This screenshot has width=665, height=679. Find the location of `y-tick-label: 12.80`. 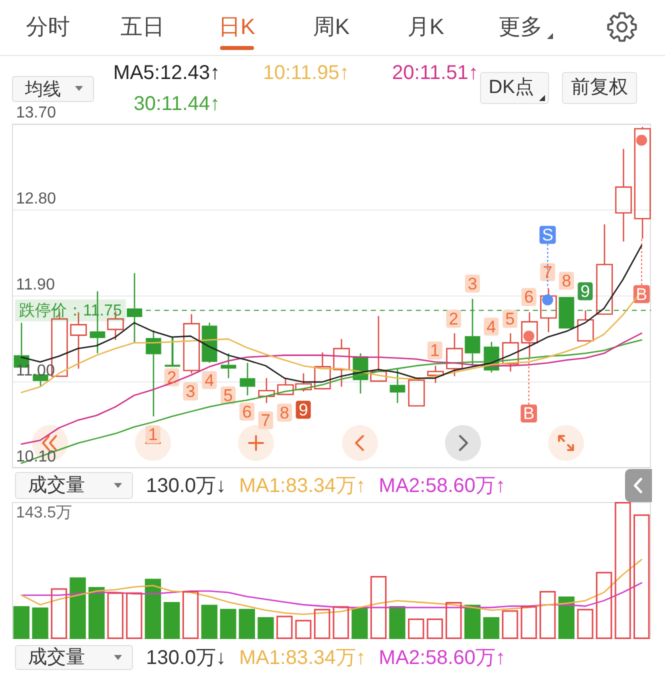

y-tick-label: 12.80 is located at coordinates (36, 199).